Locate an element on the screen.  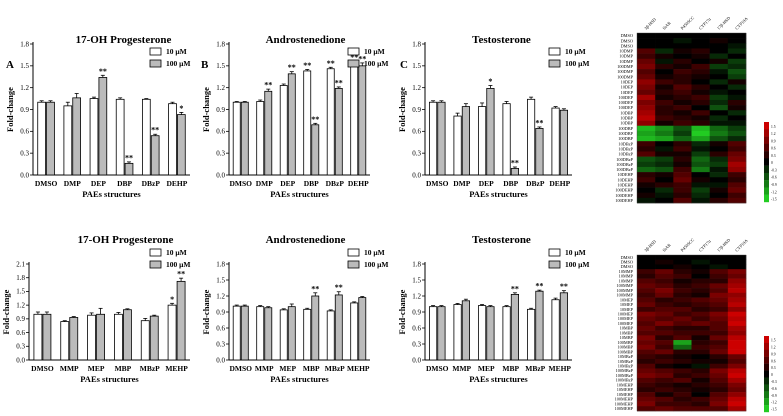
panel-title: Testosterone is located at coordinates (501, 40).